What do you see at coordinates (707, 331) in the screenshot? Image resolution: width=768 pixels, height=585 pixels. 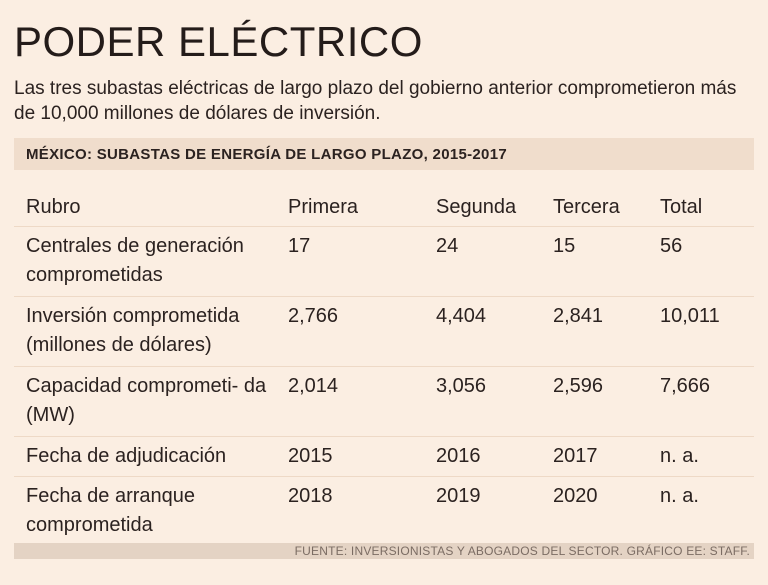 I see `table-cell: 10,011` at bounding box center [707, 331].